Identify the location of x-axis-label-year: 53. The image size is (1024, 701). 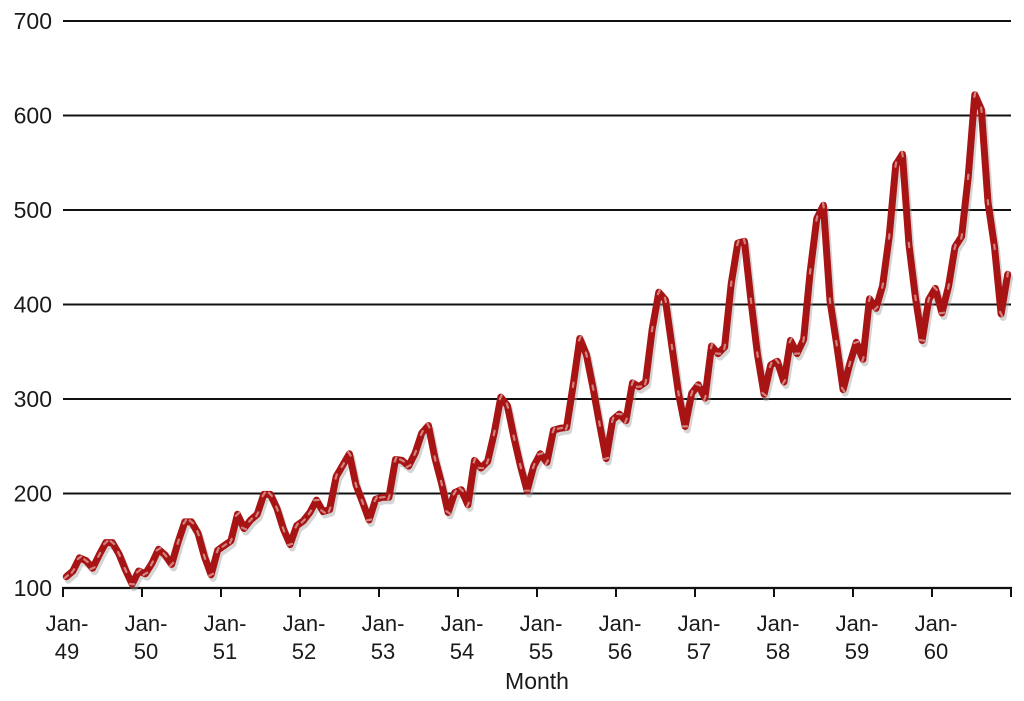
(383, 651).